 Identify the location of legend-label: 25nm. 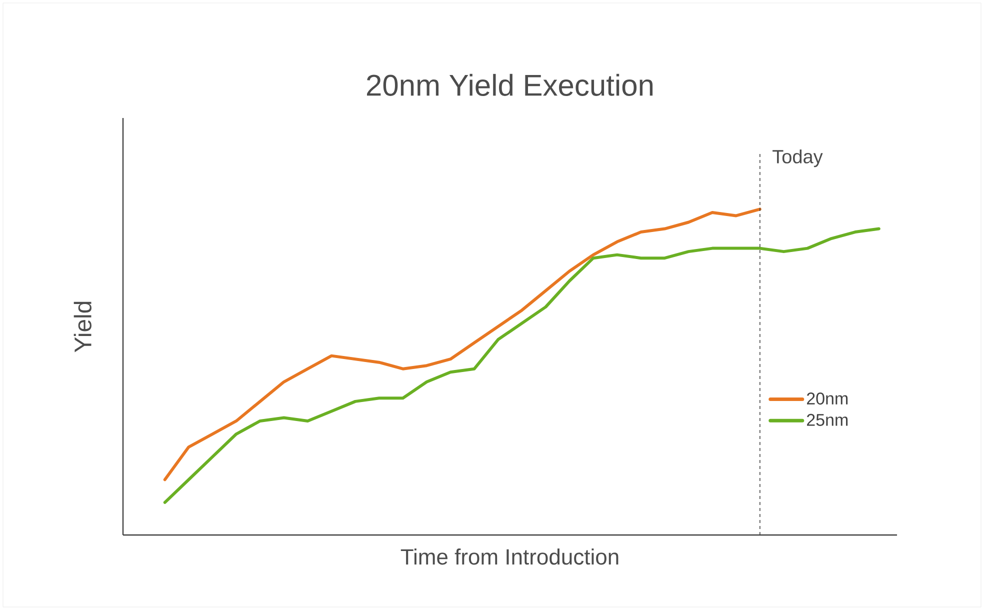
(827, 420).